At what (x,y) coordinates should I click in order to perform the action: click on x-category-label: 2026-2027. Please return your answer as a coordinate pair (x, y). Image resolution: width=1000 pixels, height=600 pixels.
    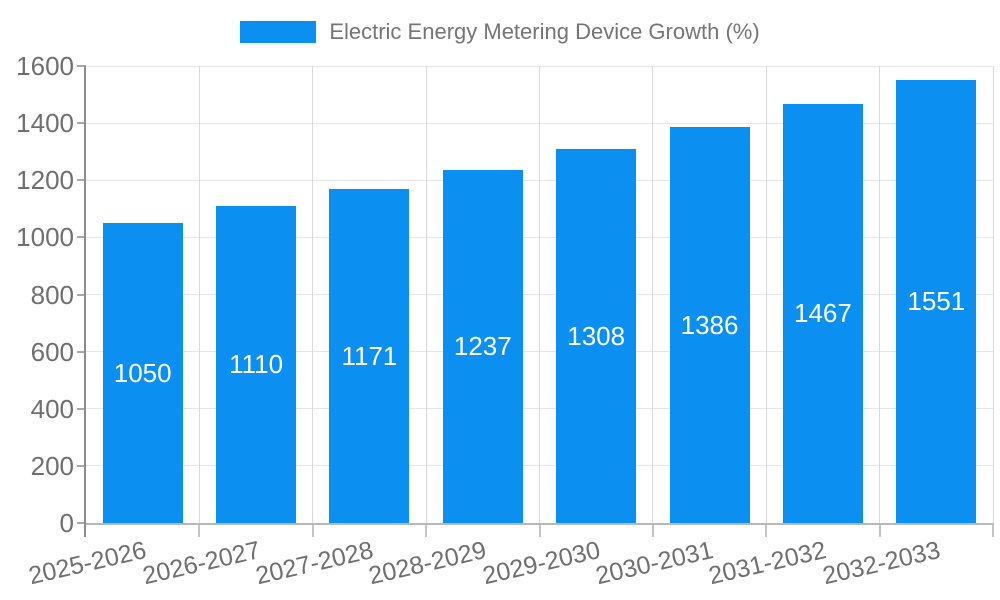
    Looking at the image, I should click on (201, 563).